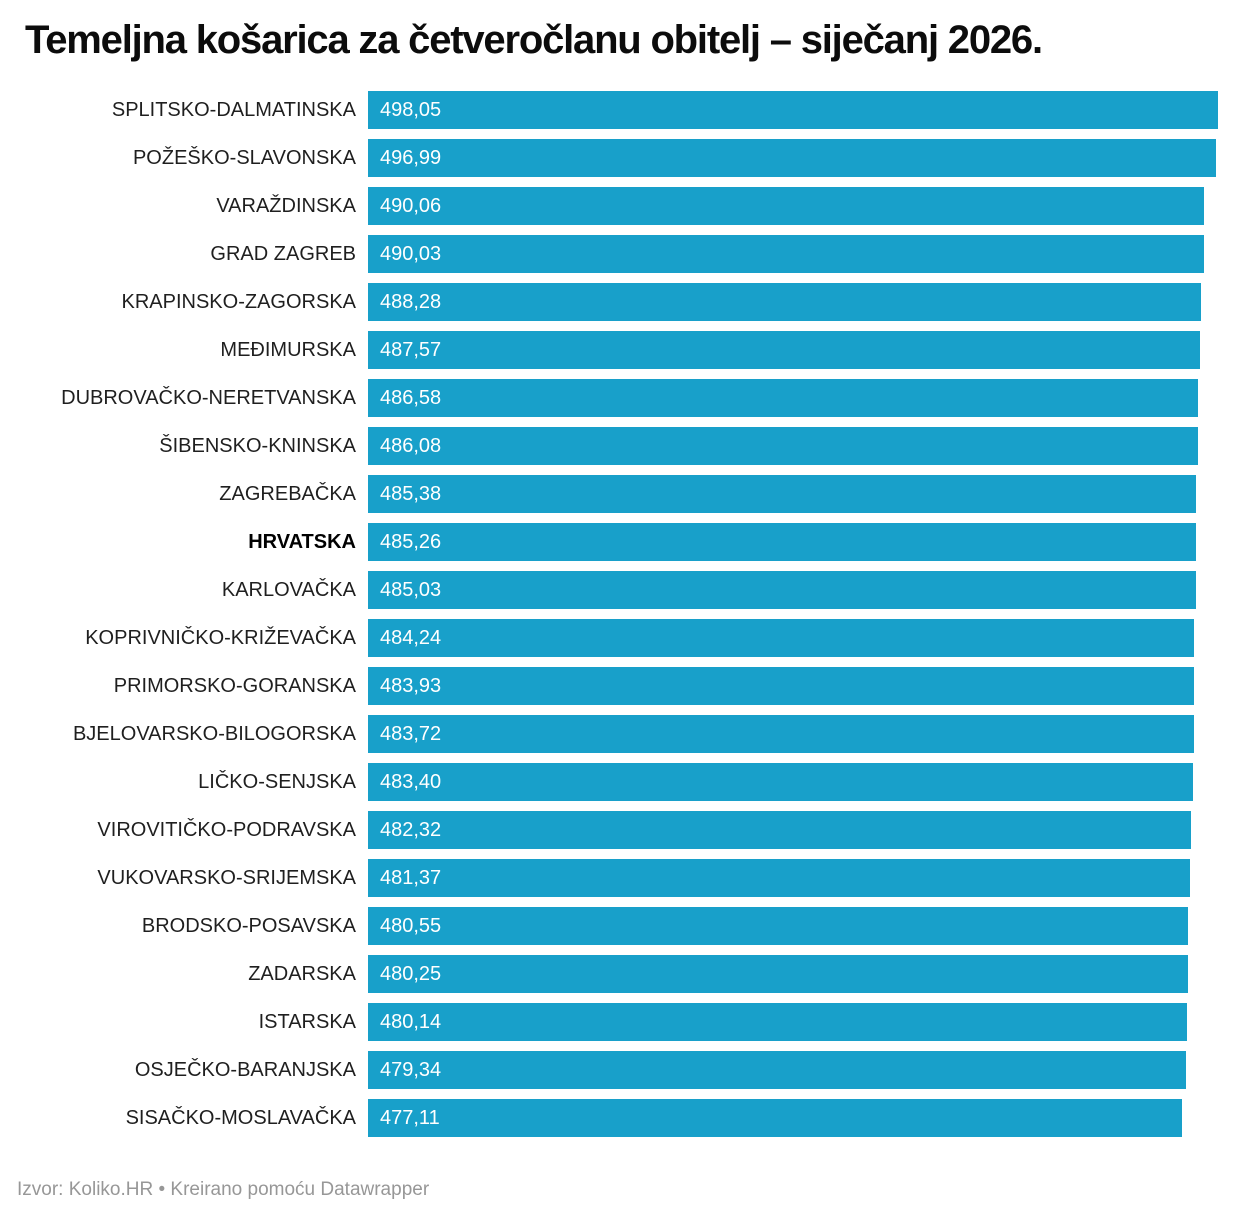 This screenshot has height=1224, width=1240. Describe the element at coordinates (248, 926) in the screenshot. I see `category-label: BRODSKO-POSAVSKA` at that location.